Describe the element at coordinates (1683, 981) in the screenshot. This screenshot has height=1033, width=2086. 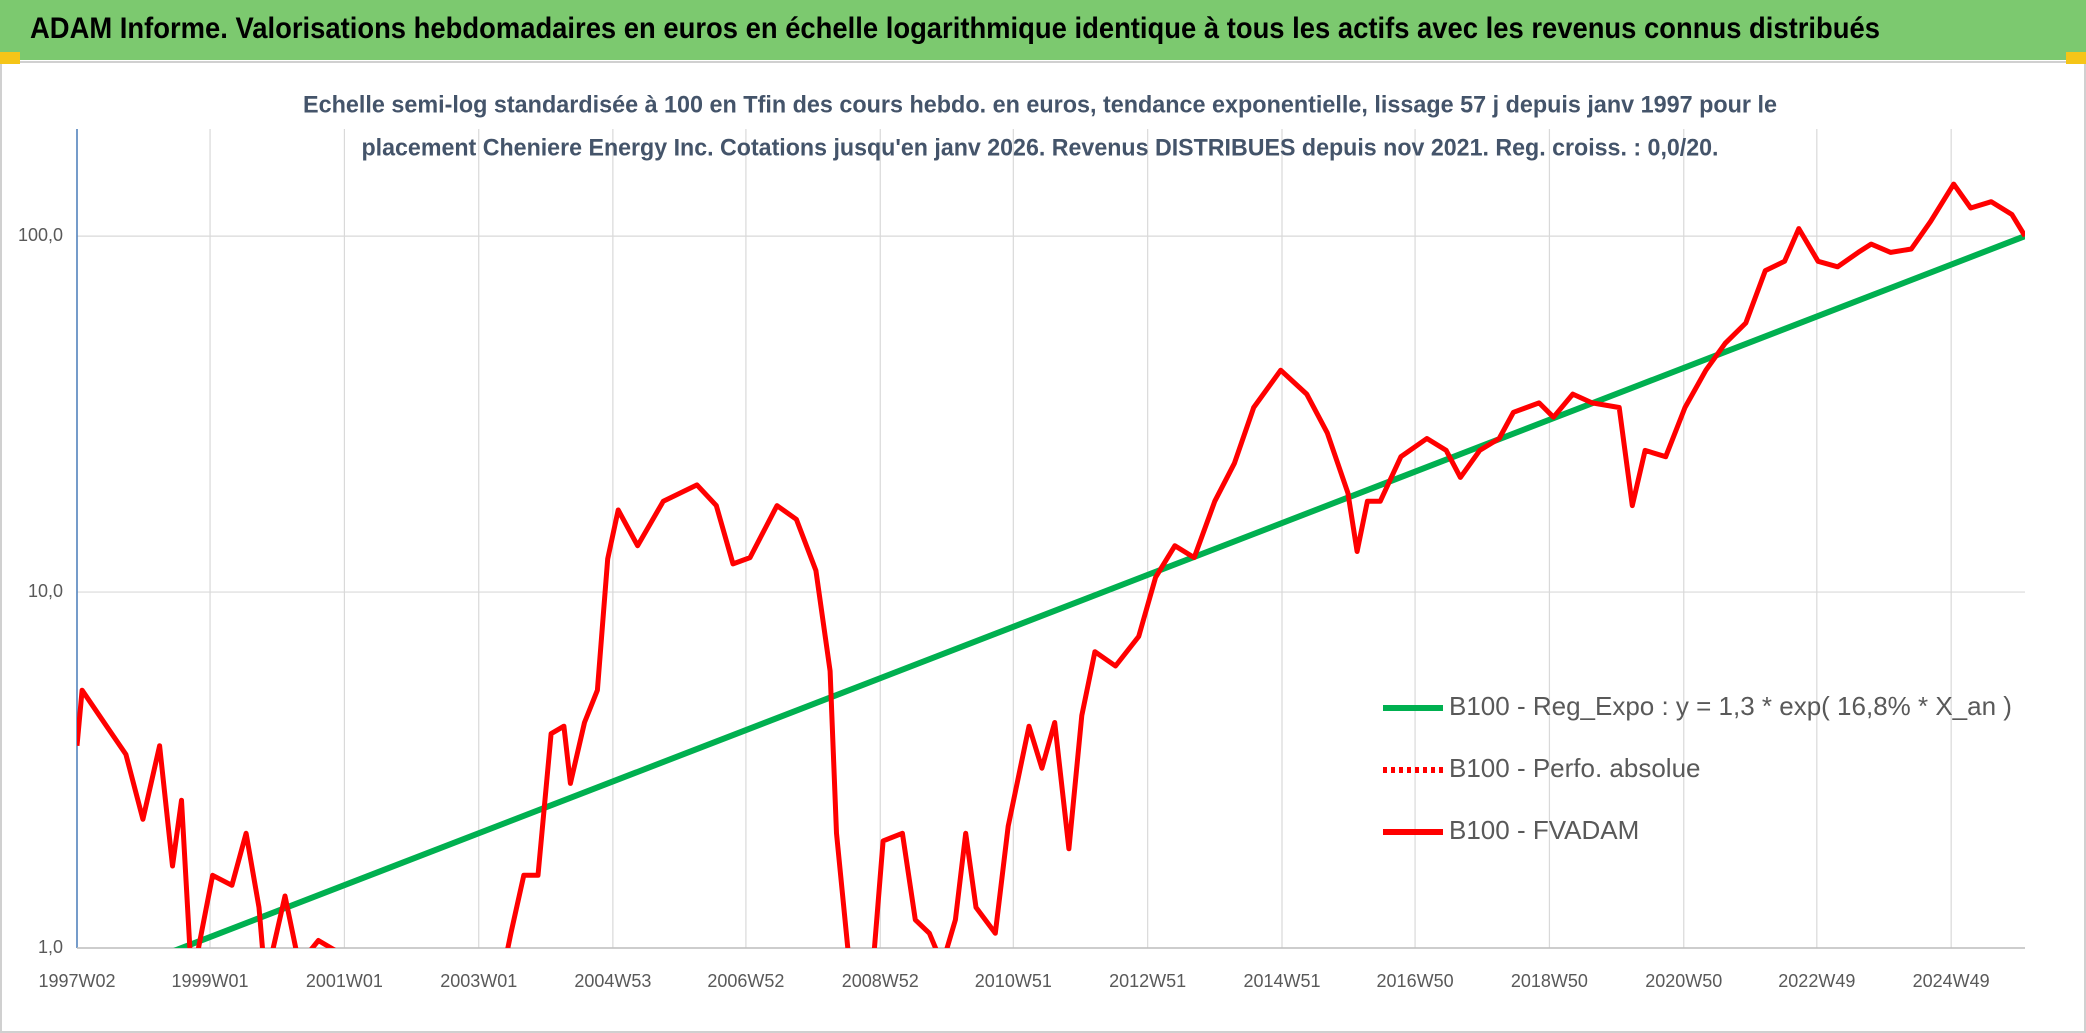
I see `x-tick-label: 2020W50` at that location.